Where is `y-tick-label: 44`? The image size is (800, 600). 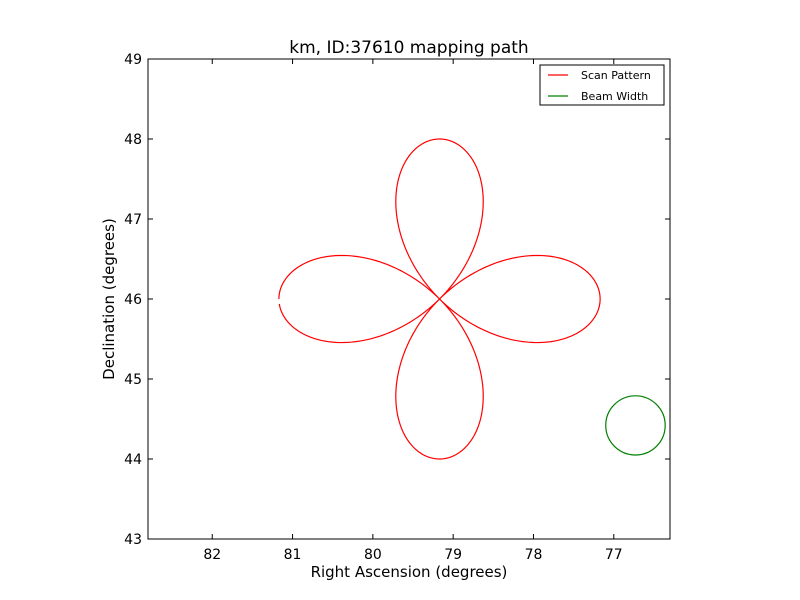 y-tick-label: 44 is located at coordinates (133, 460).